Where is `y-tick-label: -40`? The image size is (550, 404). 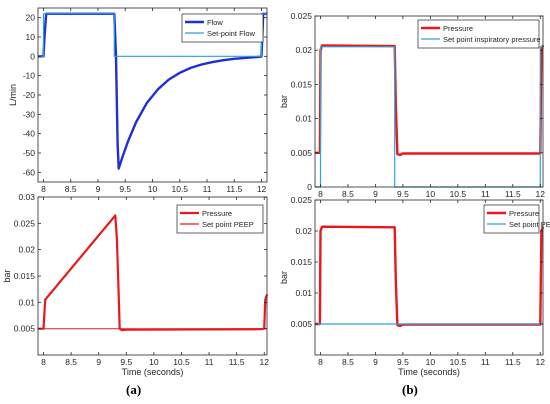 y-tick-label: -40 is located at coordinates (29, 134).